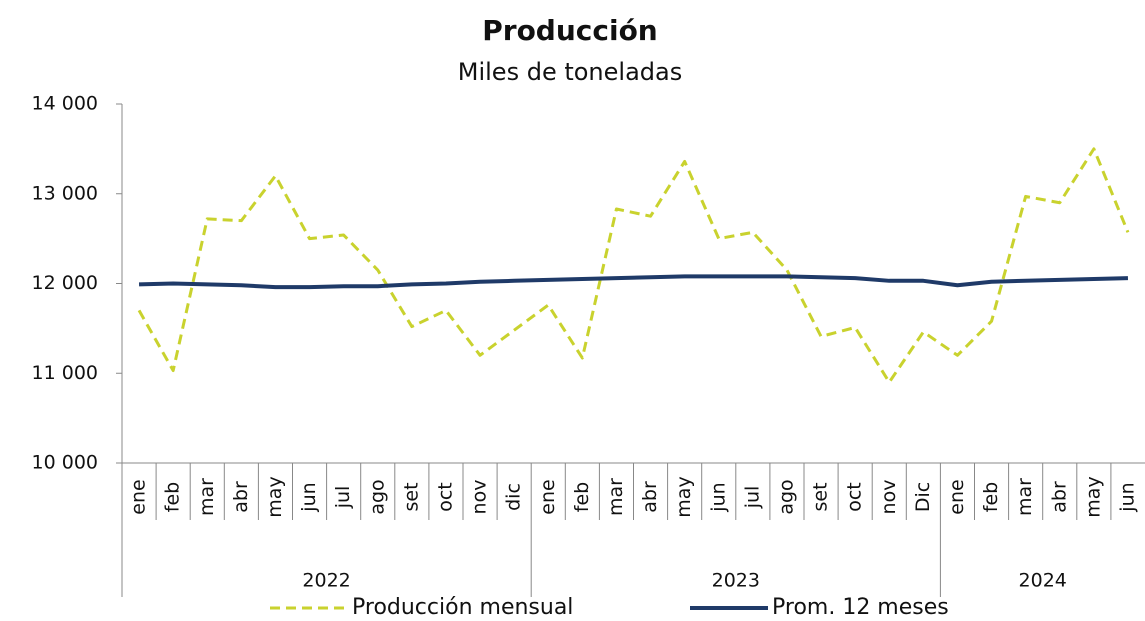  I want to click on year-label: 2022, so click(326, 581).